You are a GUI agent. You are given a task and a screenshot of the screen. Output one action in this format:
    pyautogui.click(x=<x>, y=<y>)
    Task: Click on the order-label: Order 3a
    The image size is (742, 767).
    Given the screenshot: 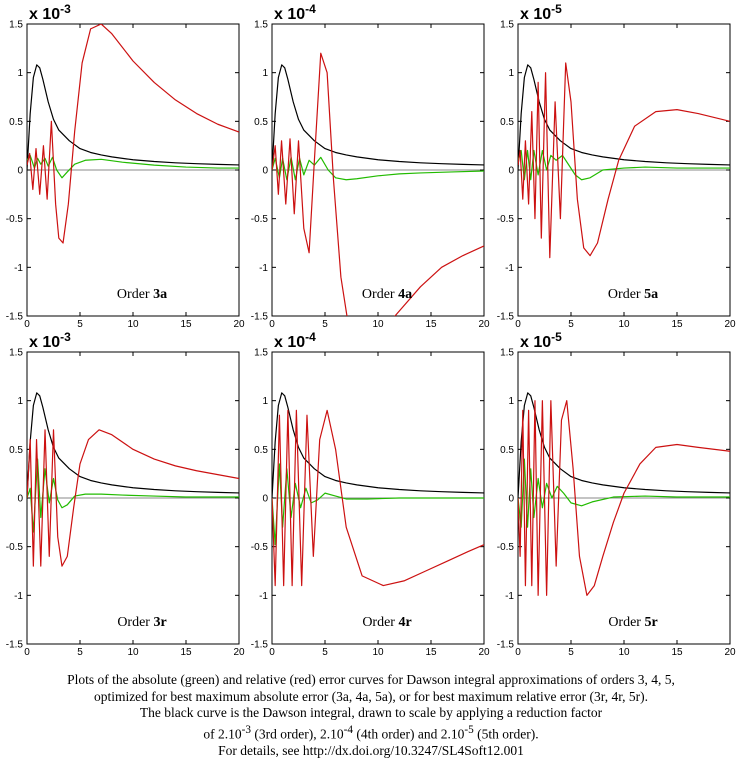 What is the action you would take?
    pyautogui.click(x=142, y=294)
    